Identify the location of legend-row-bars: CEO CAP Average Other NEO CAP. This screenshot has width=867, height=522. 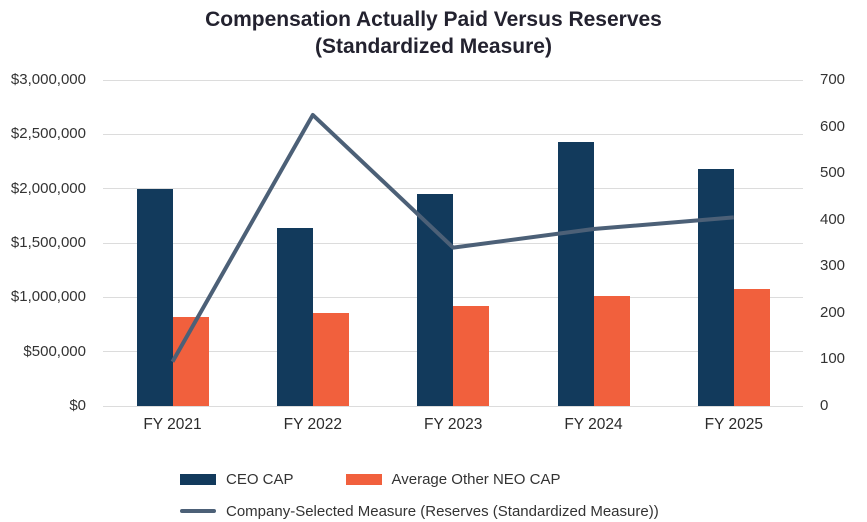
(419, 479).